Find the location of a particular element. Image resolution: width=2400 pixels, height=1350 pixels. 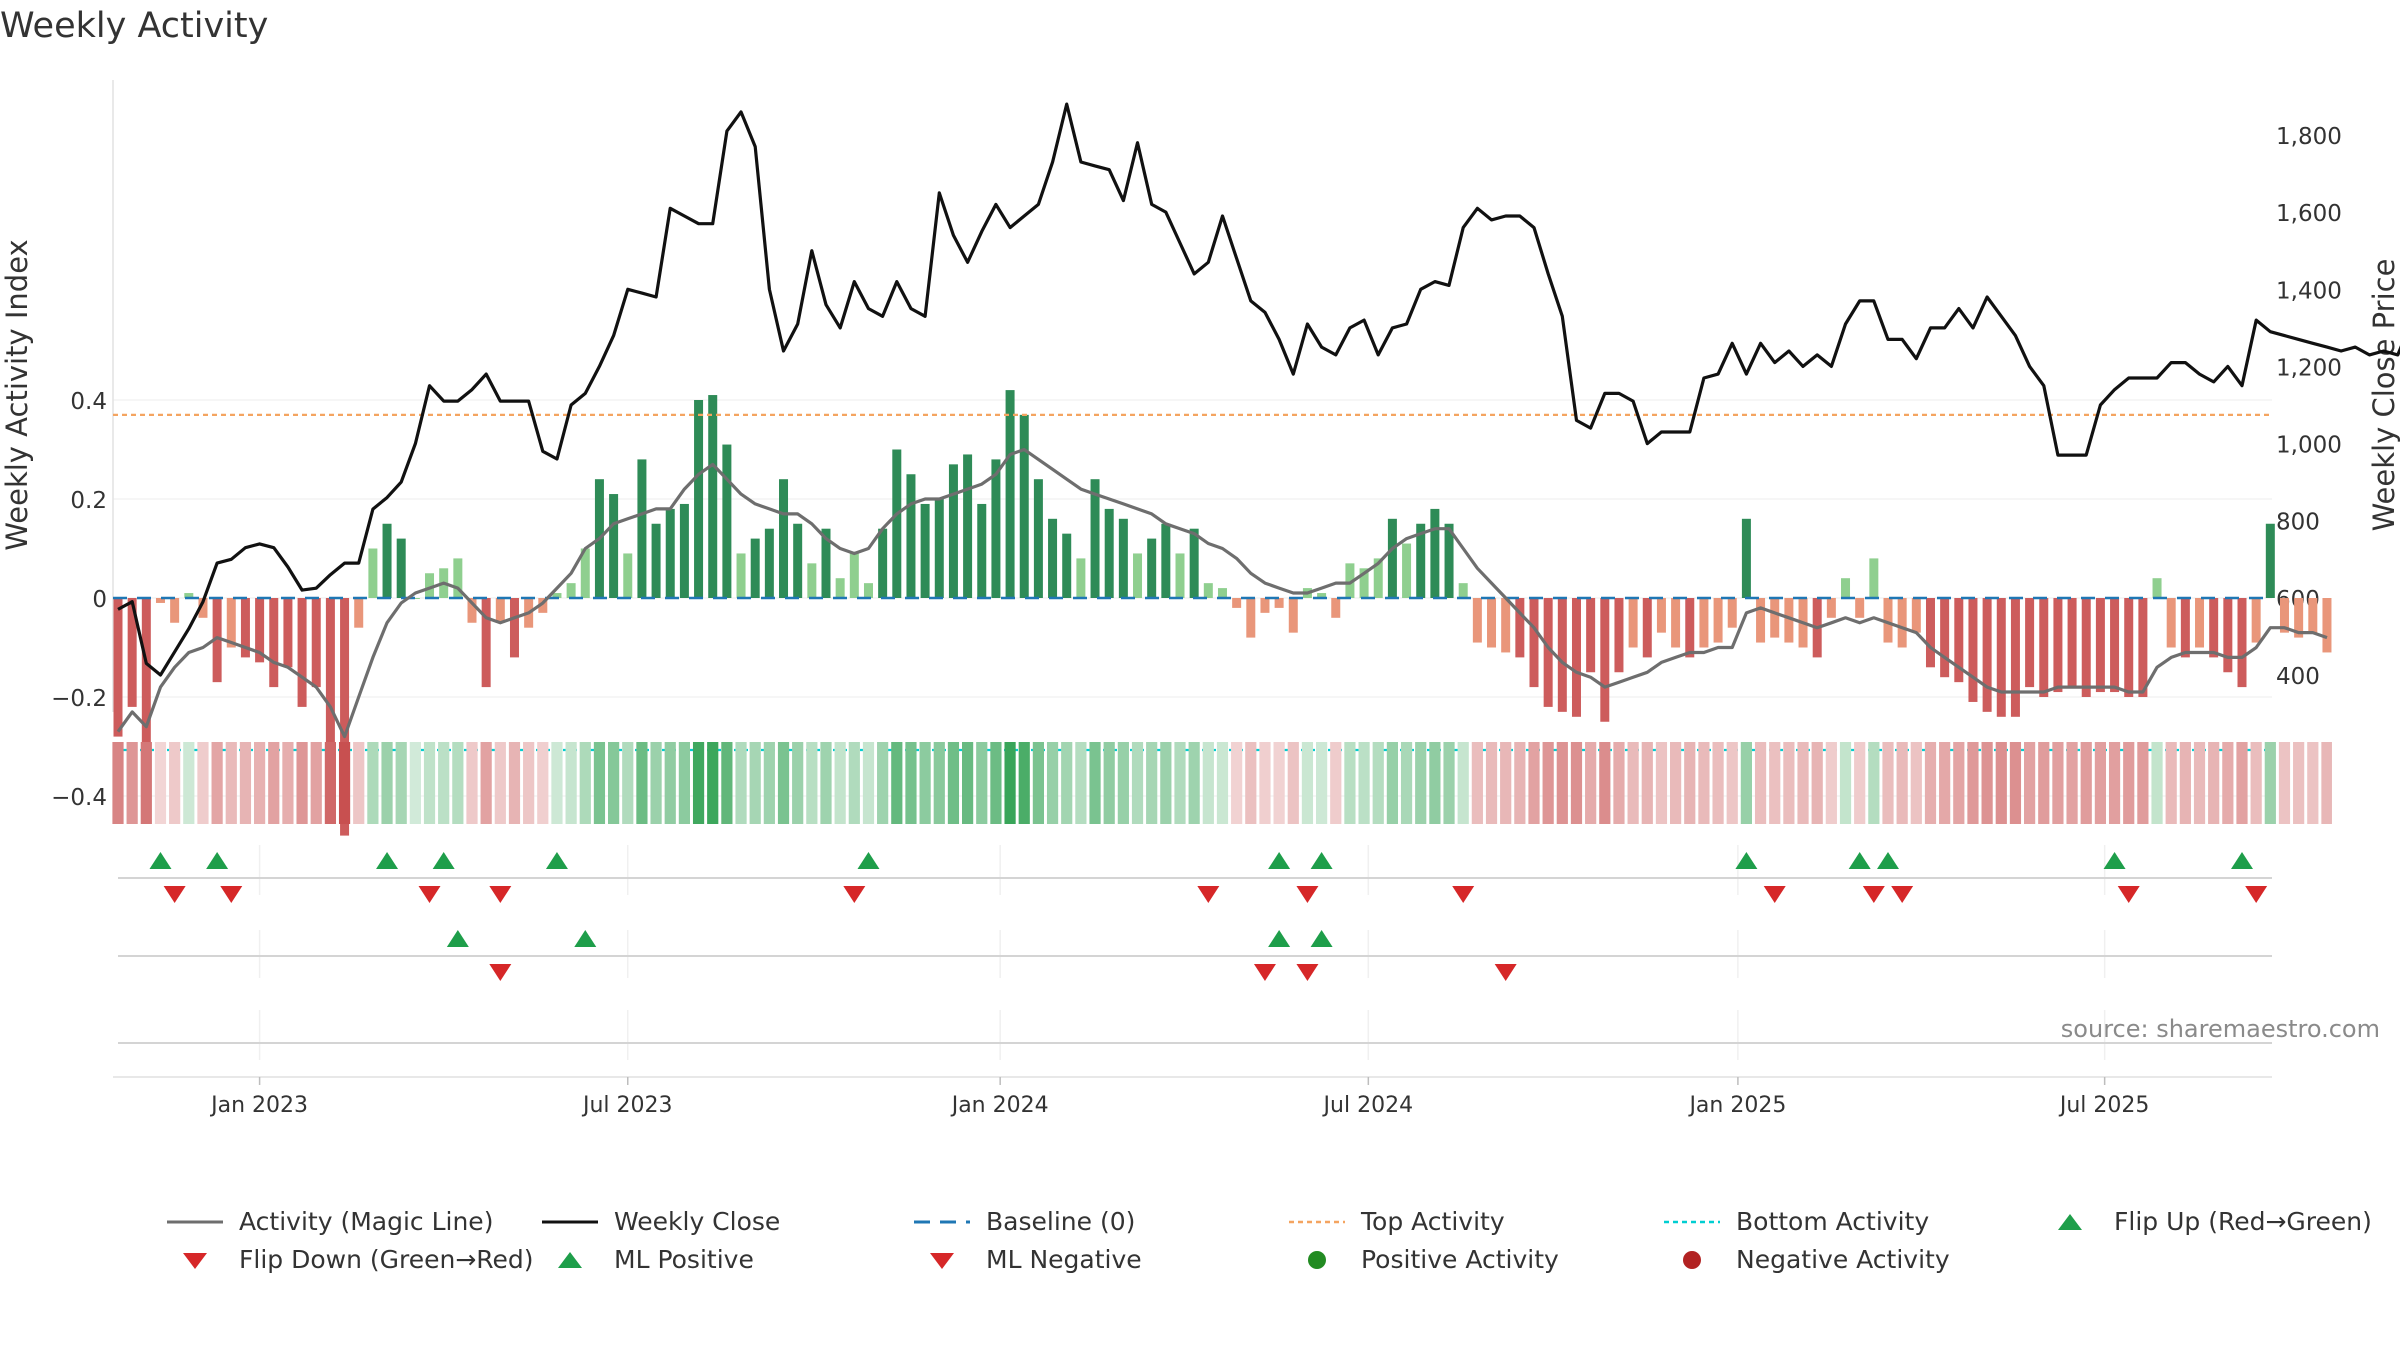

legend-item-ml-positive: ML Positive is located at coordinates (647, 1259).